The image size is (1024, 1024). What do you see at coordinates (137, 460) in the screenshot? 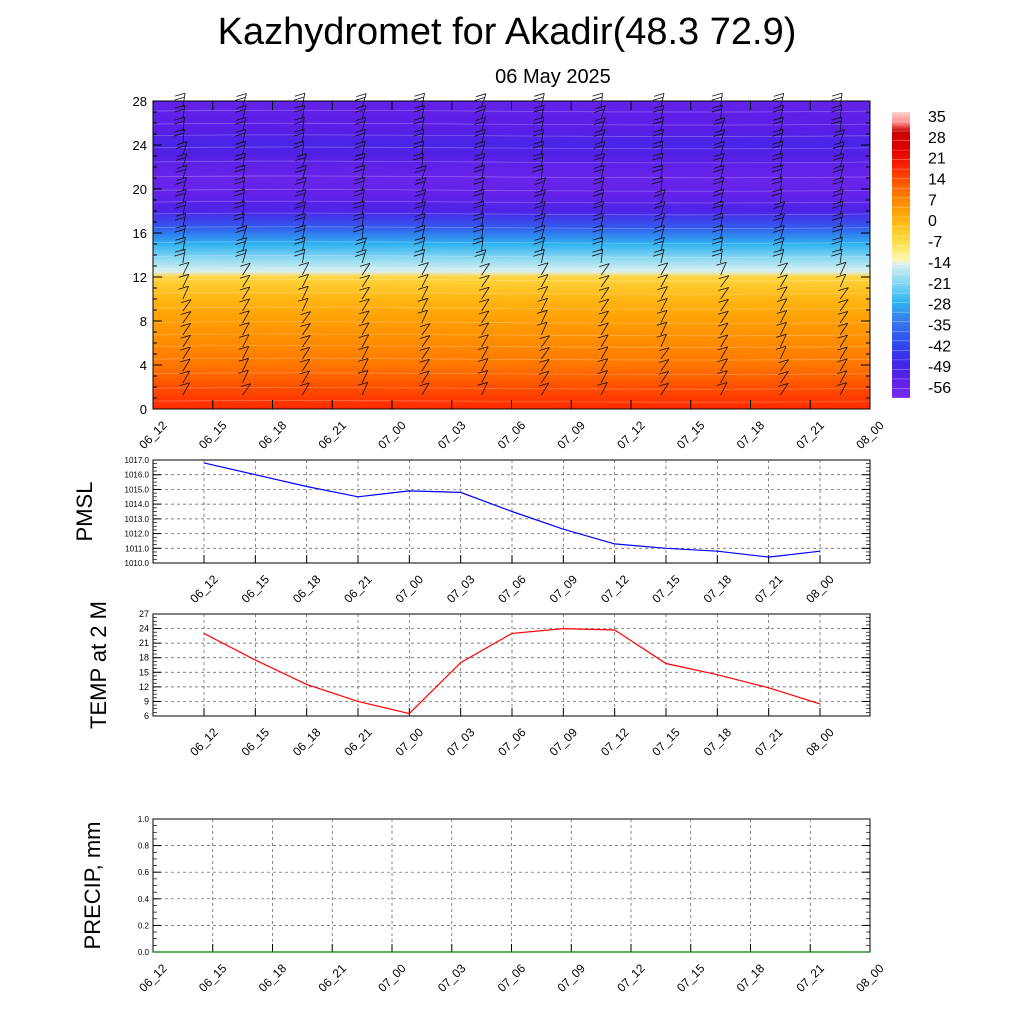
I see `y-tick-label: 1017.0` at bounding box center [137, 460].